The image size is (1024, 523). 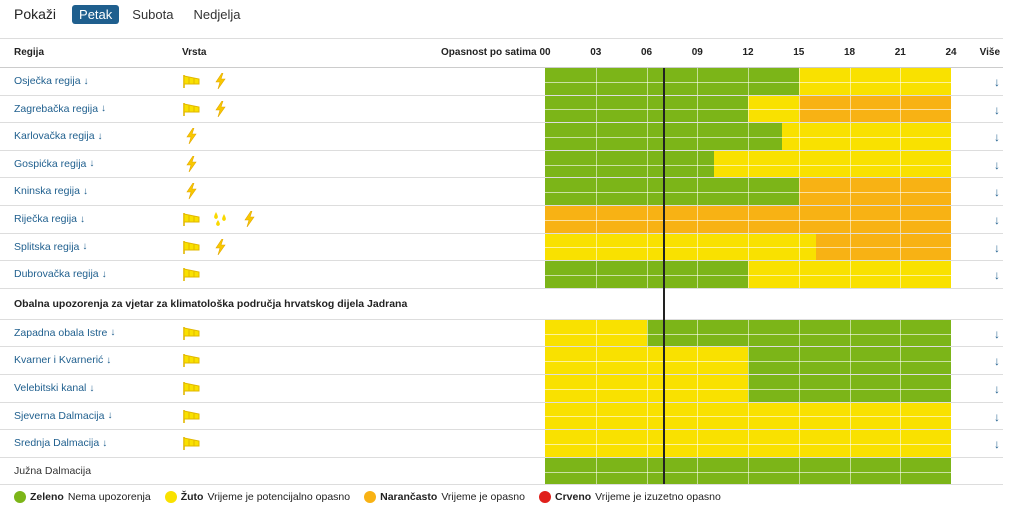 I want to click on region-row: Zagrebačka regija ↓ ↓, so click(x=501, y=109).